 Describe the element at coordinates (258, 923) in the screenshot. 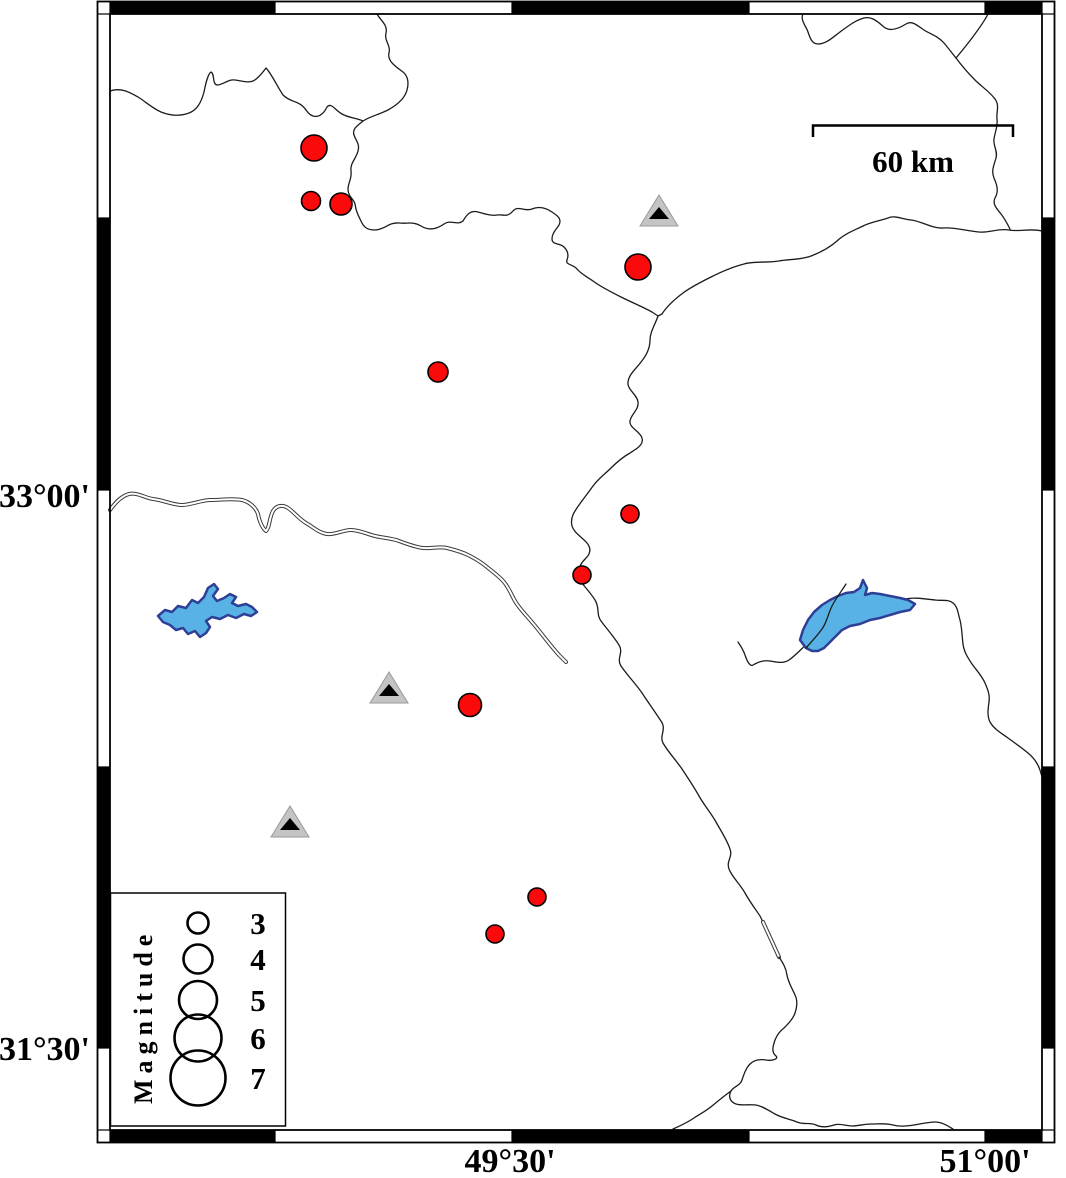

I see `legend-magnitude-value: 3` at that location.